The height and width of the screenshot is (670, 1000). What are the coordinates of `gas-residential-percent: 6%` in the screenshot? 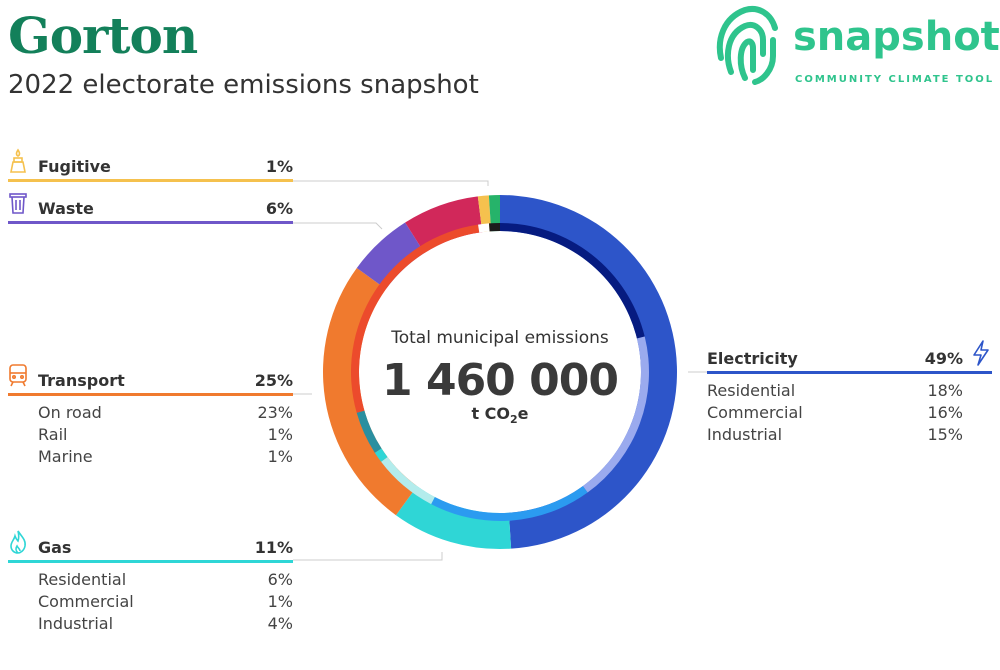 It's located at (280, 579).